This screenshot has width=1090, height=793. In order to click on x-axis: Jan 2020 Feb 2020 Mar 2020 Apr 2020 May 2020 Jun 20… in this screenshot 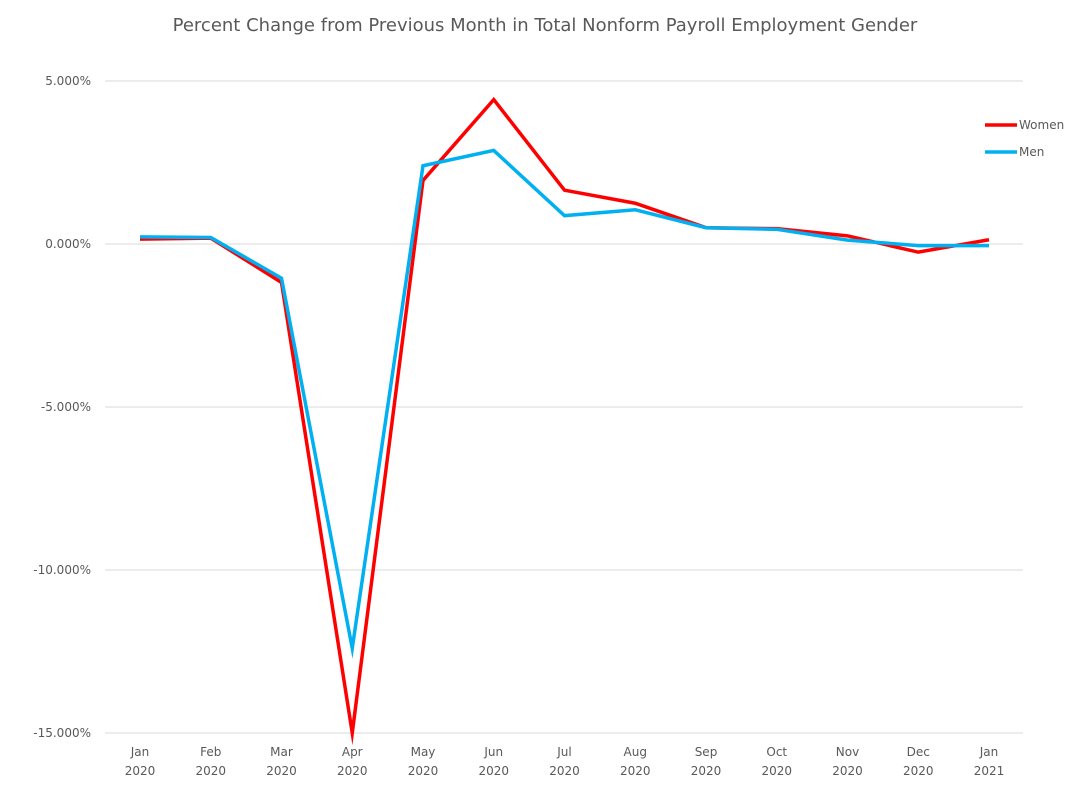, I will do `click(565, 761)`.